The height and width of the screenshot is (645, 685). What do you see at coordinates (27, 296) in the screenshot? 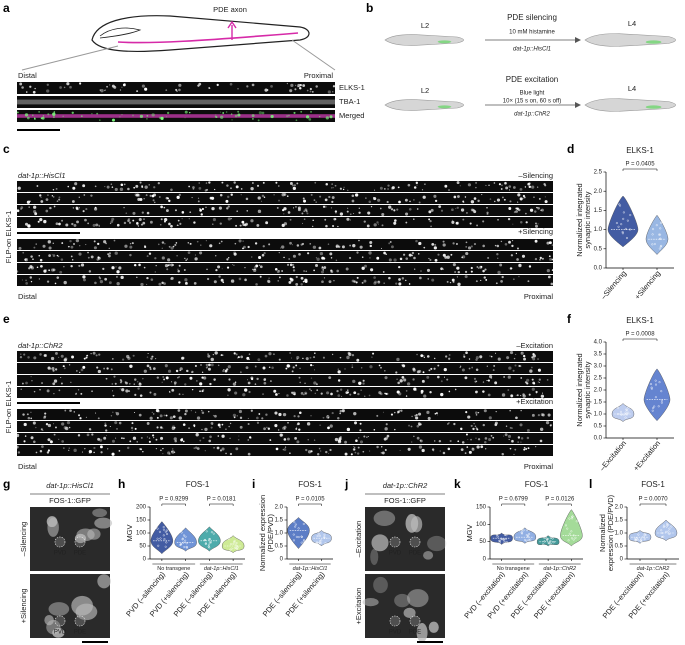
I see `distal-label: Distal` at bounding box center [27, 296].